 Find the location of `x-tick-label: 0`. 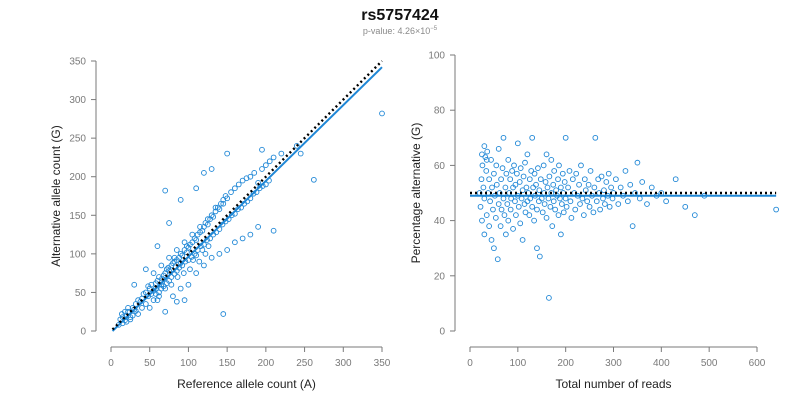

x-tick-label: 0 is located at coordinates (111, 363).